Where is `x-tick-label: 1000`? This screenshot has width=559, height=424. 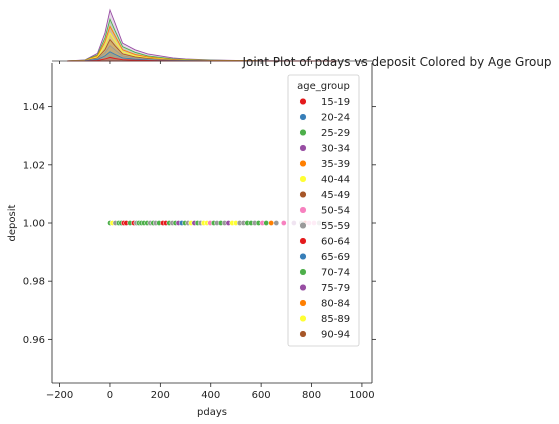
x-tick-label: 1000 is located at coordinates (361, 395).